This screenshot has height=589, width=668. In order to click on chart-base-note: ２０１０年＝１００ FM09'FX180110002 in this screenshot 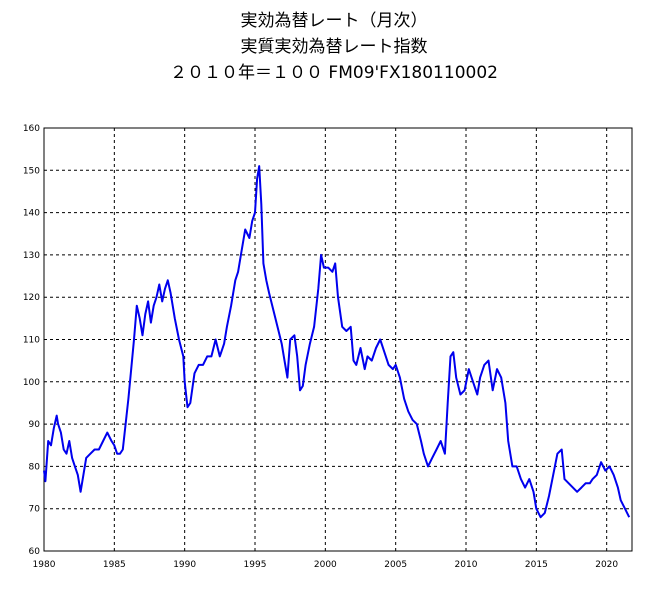, I will do `click(334, 73)`.